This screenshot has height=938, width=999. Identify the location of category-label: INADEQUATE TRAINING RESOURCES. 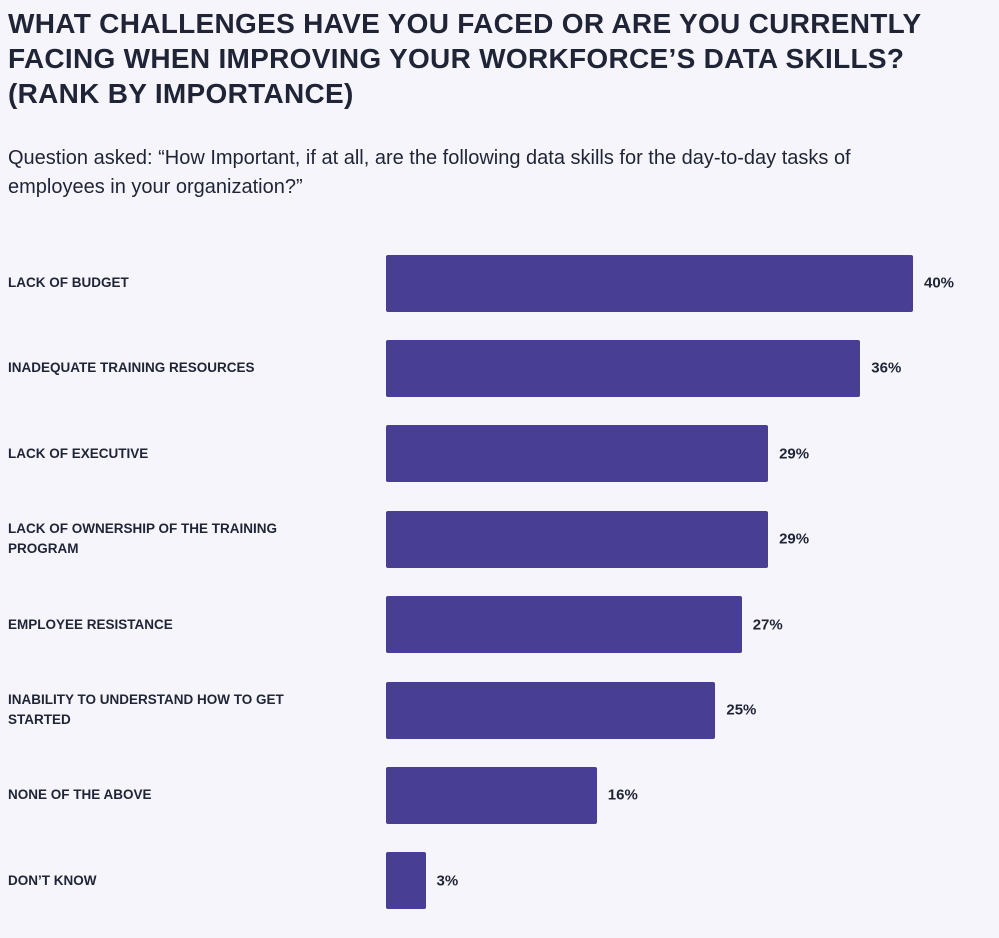
(131, 368).